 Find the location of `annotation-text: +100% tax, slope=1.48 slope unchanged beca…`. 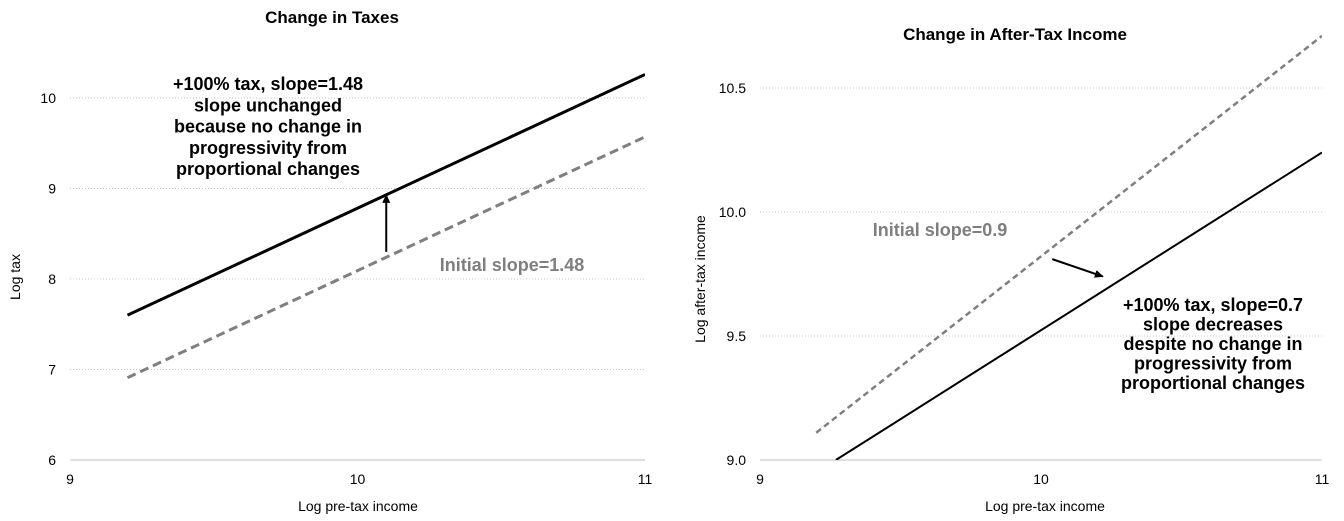

annotation-text: +100% tax, slope=1.48 slope unchanged beca… is located at coordinates (268, 126).